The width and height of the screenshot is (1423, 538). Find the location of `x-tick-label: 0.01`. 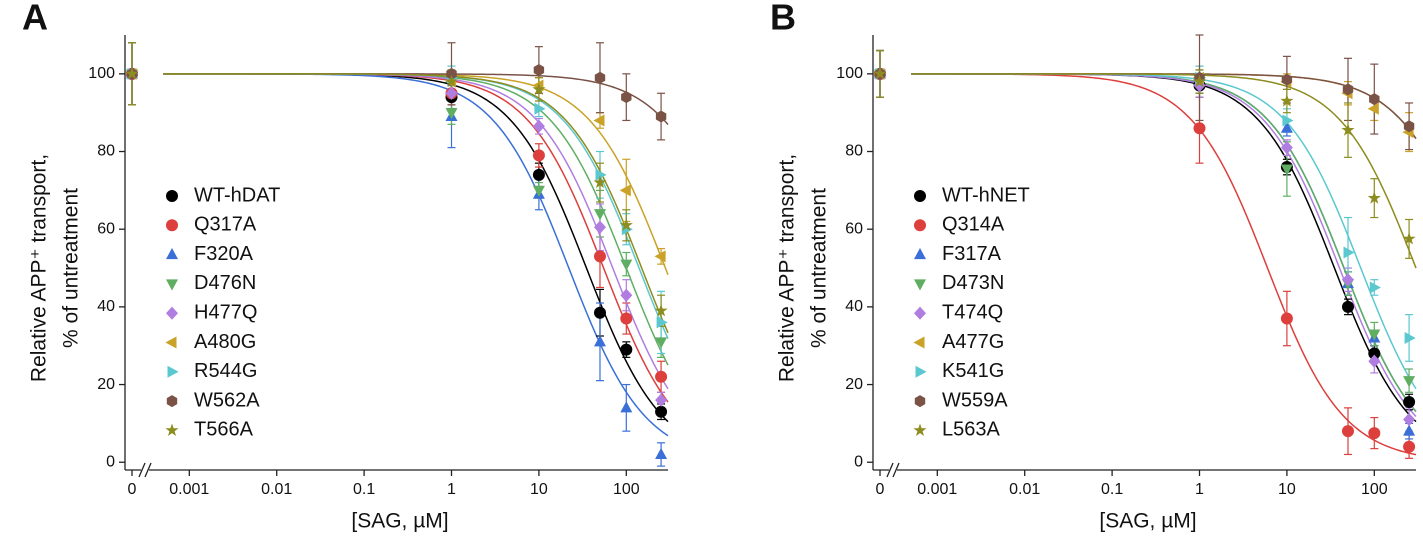

x-tick-label: 0.01 is located at coordinates (276, 489).